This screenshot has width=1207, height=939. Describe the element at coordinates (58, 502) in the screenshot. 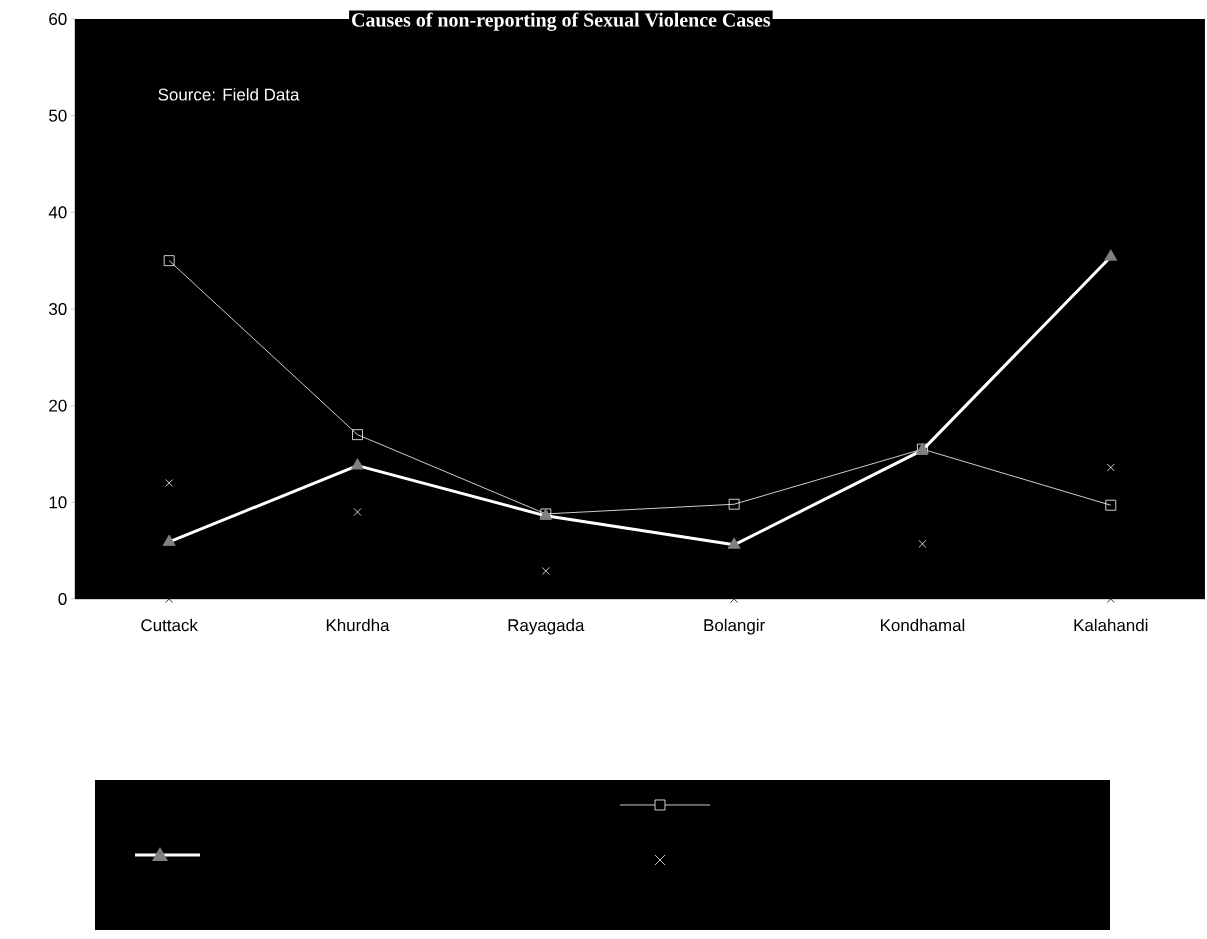

I see `y-tick-label: 10` at that location.